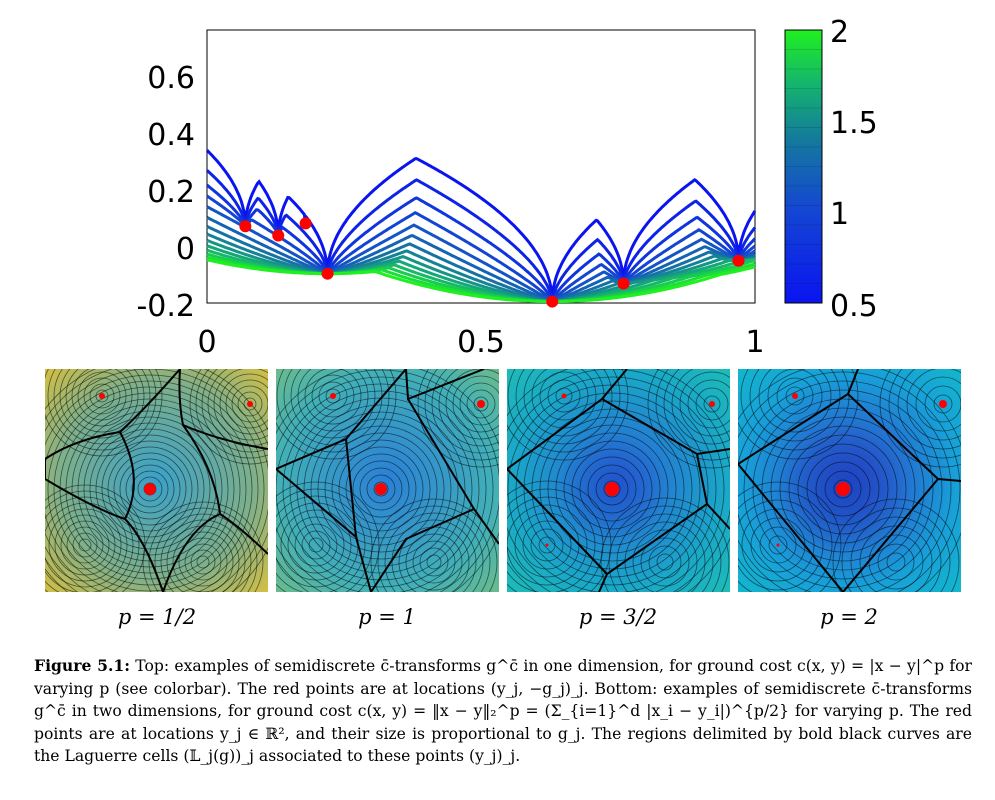 This screenshot has width=995, height=800. I want to click on red-points, so click(492, 262).